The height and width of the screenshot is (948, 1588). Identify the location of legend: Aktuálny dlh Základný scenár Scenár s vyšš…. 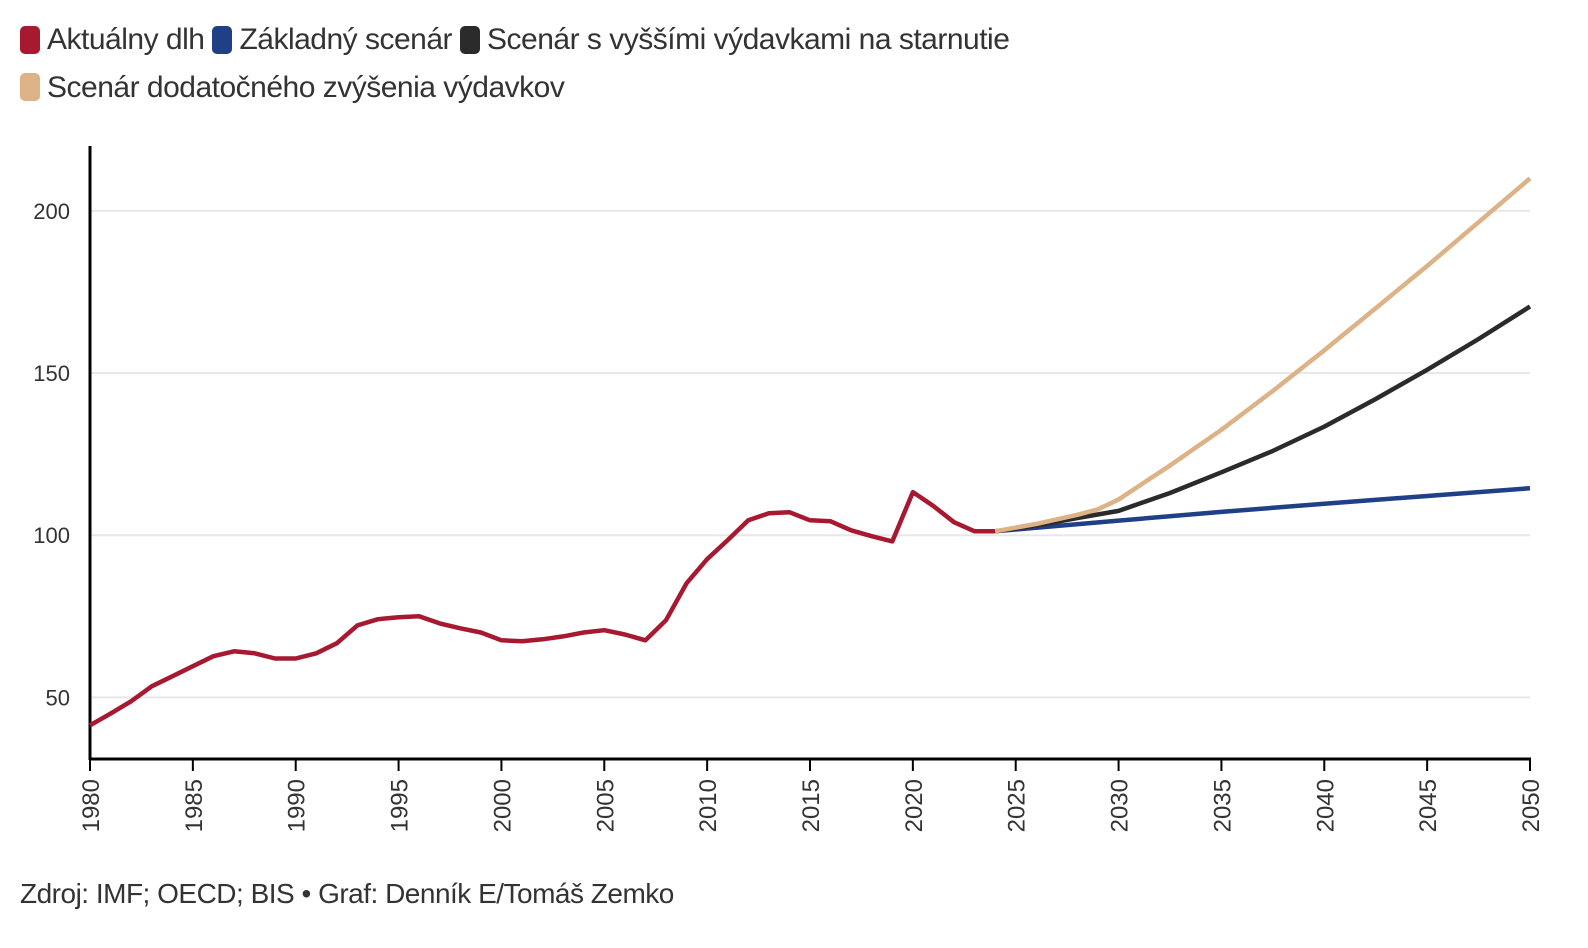
(620, 65).